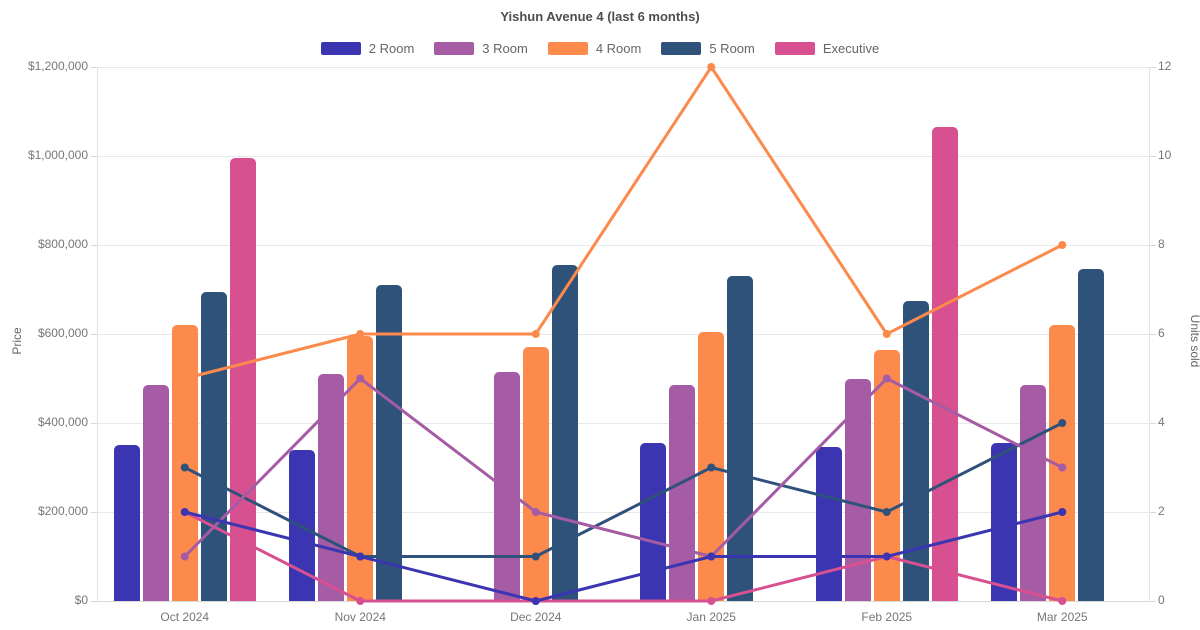 Image resolution: width=1200 pixels, height=630 pixels. I want to click on legend-label: 4 Room, so click(618, 48).